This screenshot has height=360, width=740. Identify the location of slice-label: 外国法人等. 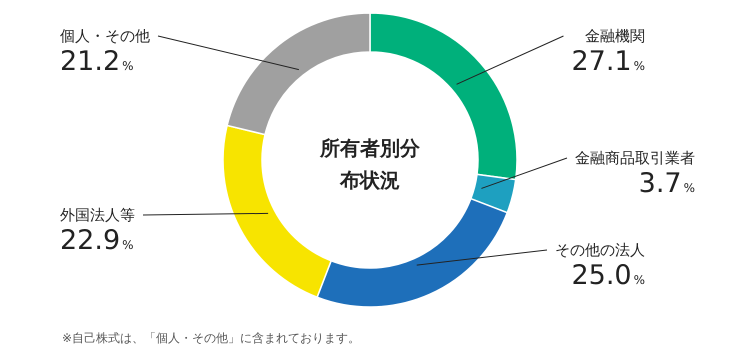
(97, 215).